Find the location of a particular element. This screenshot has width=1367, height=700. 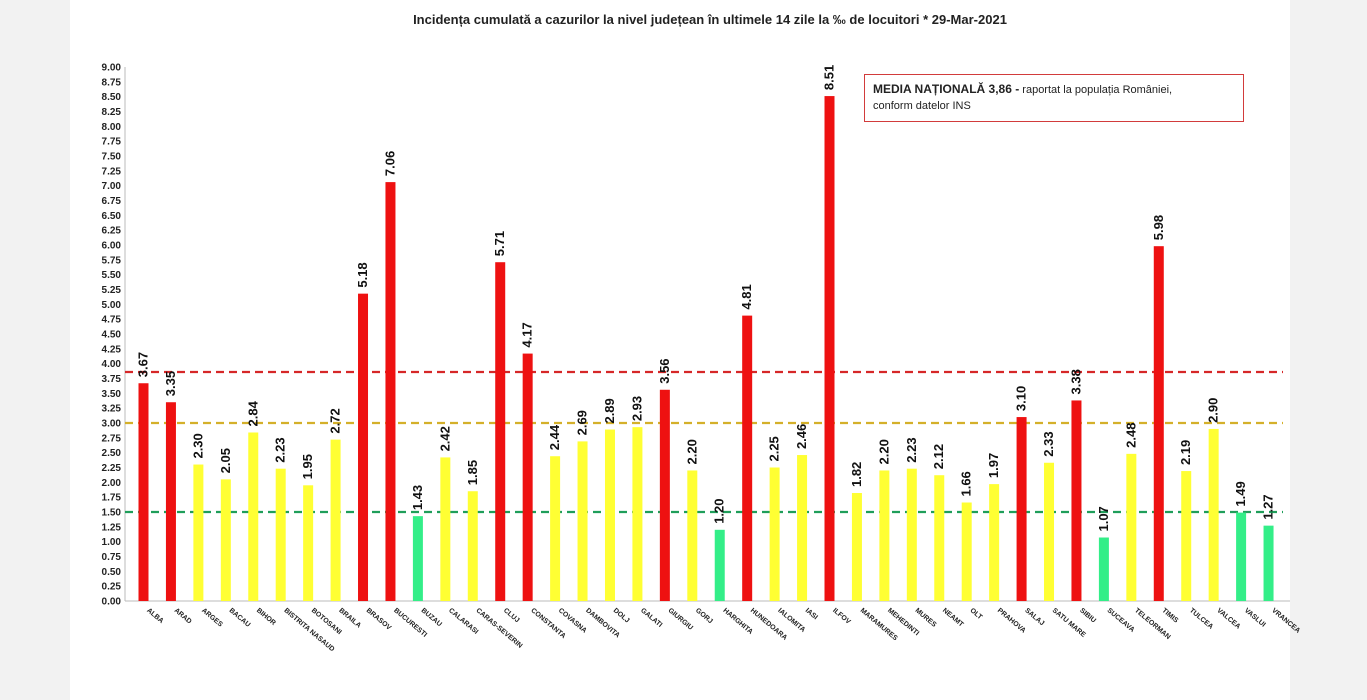

y-tick-label: 0.00 is located at coordinates (112, 602).